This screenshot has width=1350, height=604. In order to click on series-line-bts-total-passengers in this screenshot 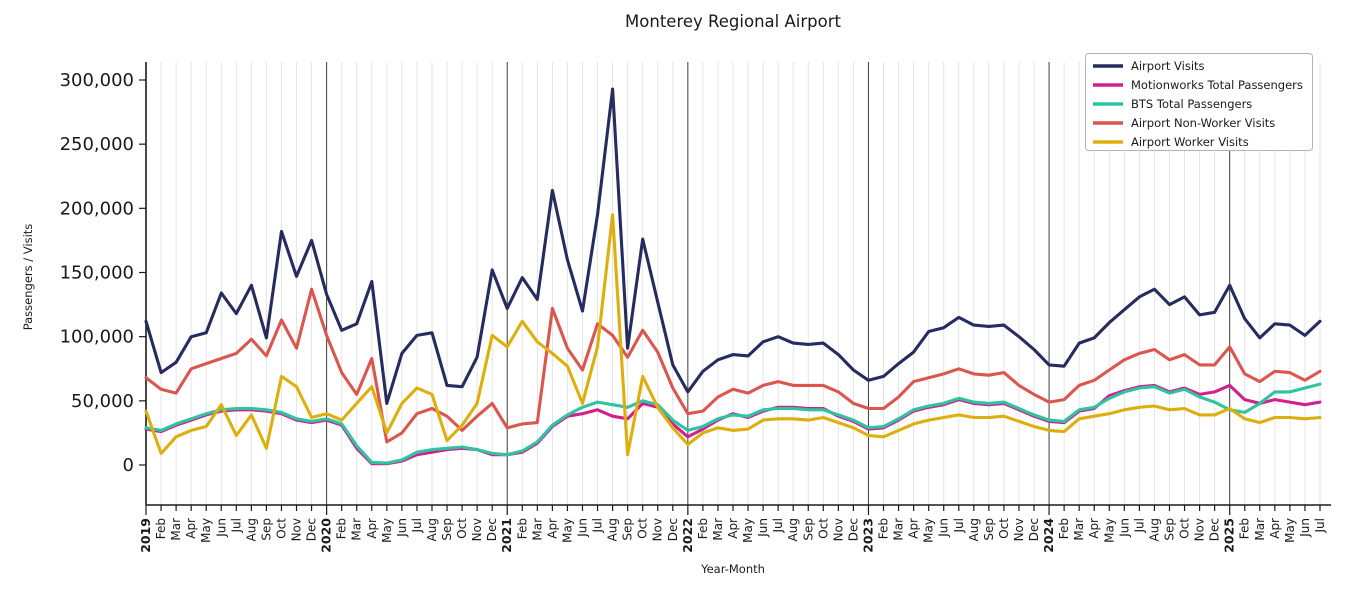, I will do `click(733, 423)`.